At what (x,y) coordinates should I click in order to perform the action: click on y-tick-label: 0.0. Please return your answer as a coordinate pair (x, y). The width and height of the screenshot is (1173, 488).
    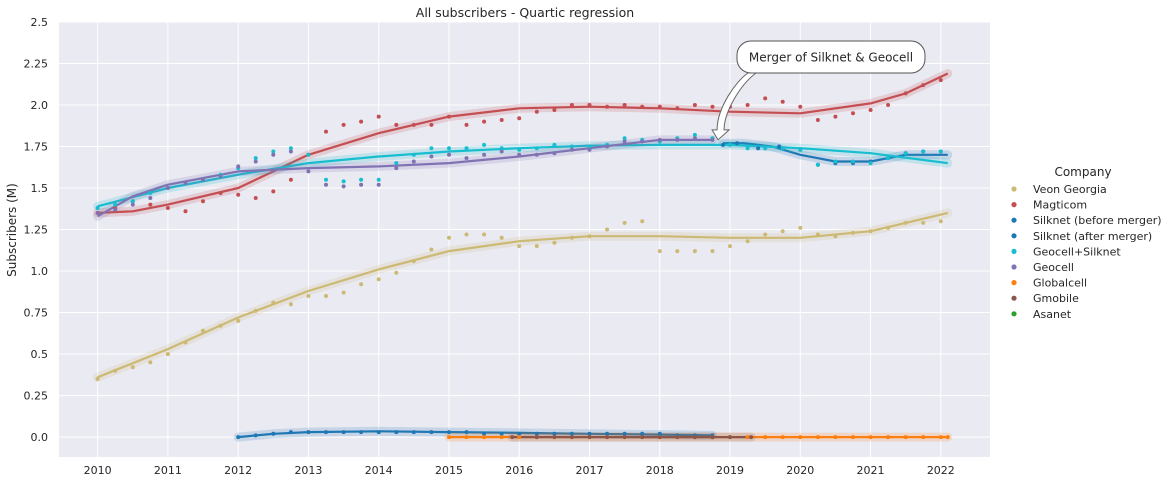
    Looking at the image, I should click on (40, 437).